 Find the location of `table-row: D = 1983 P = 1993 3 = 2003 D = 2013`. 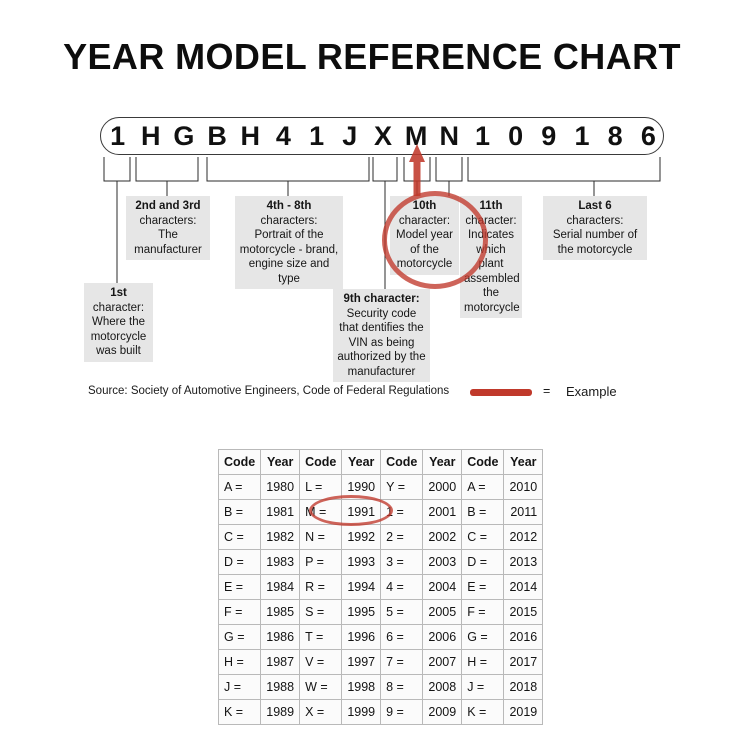

table-row: D = 1983 P = 1993 3 = 2003 D = 2013 is located at coordinates (380, 562).